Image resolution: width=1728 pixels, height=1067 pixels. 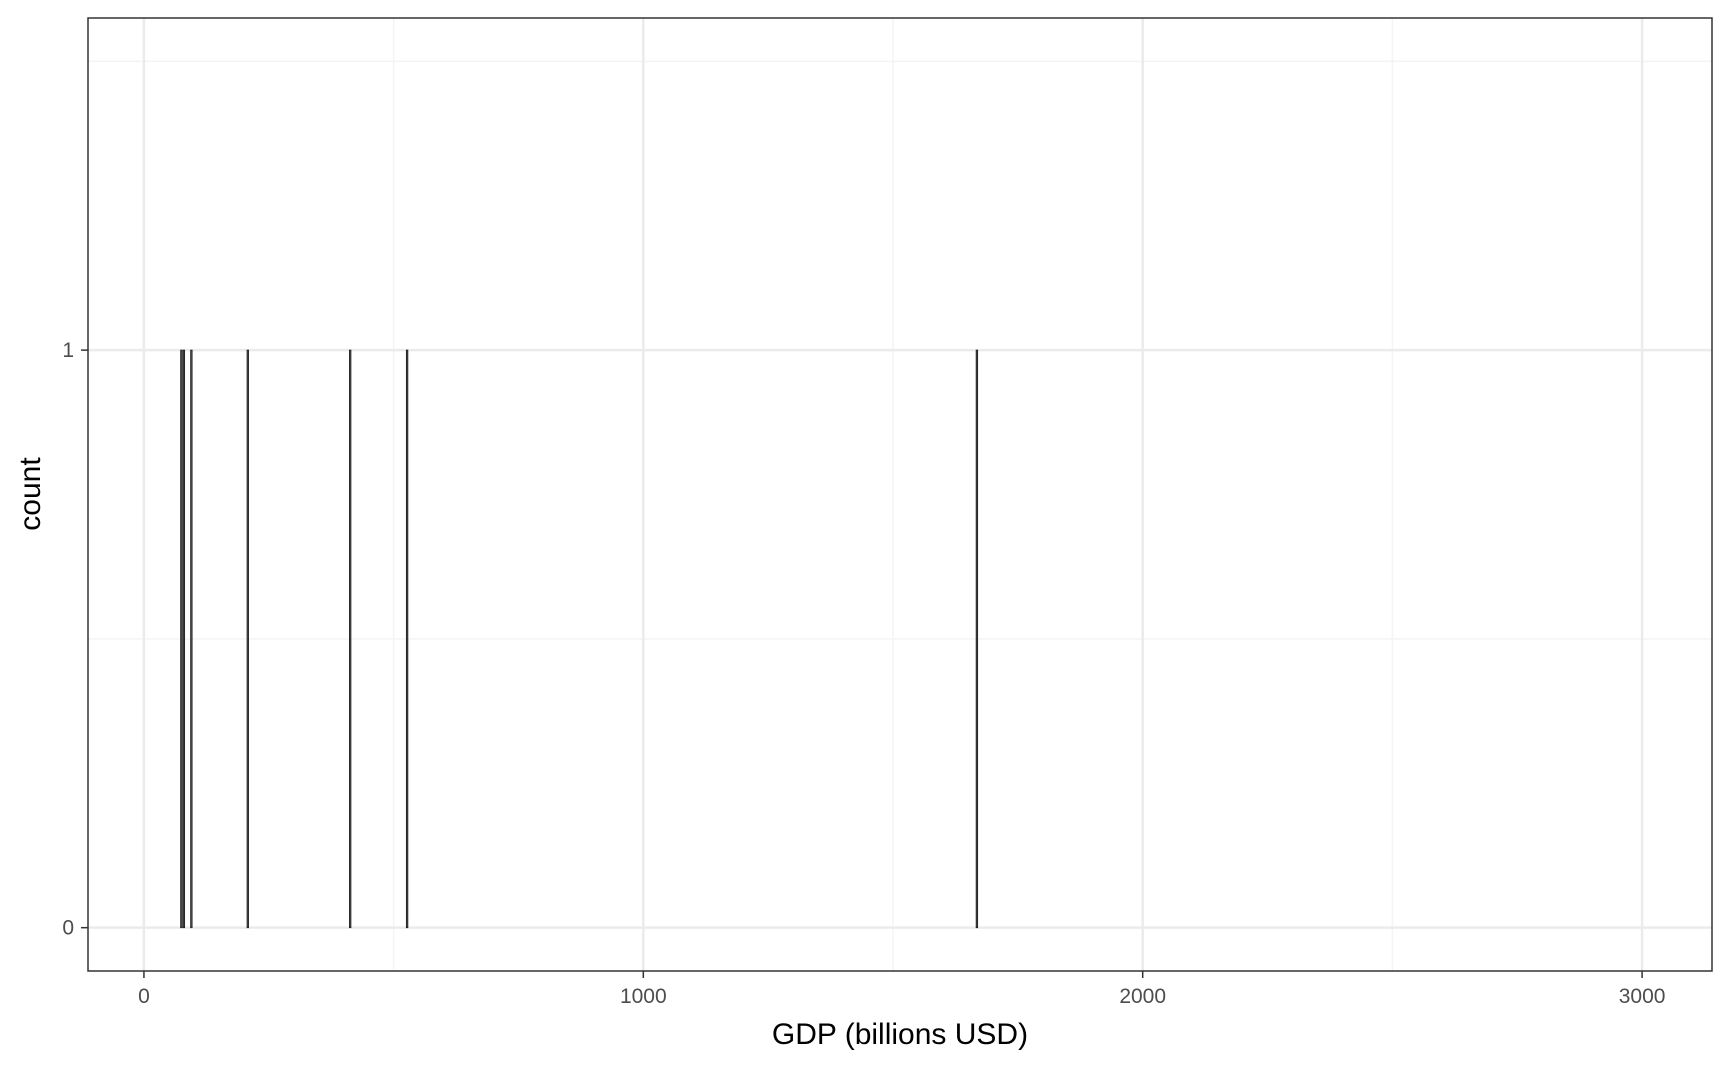 I want to click on x-tick-label: 3000, so click(x=1642, y=996).